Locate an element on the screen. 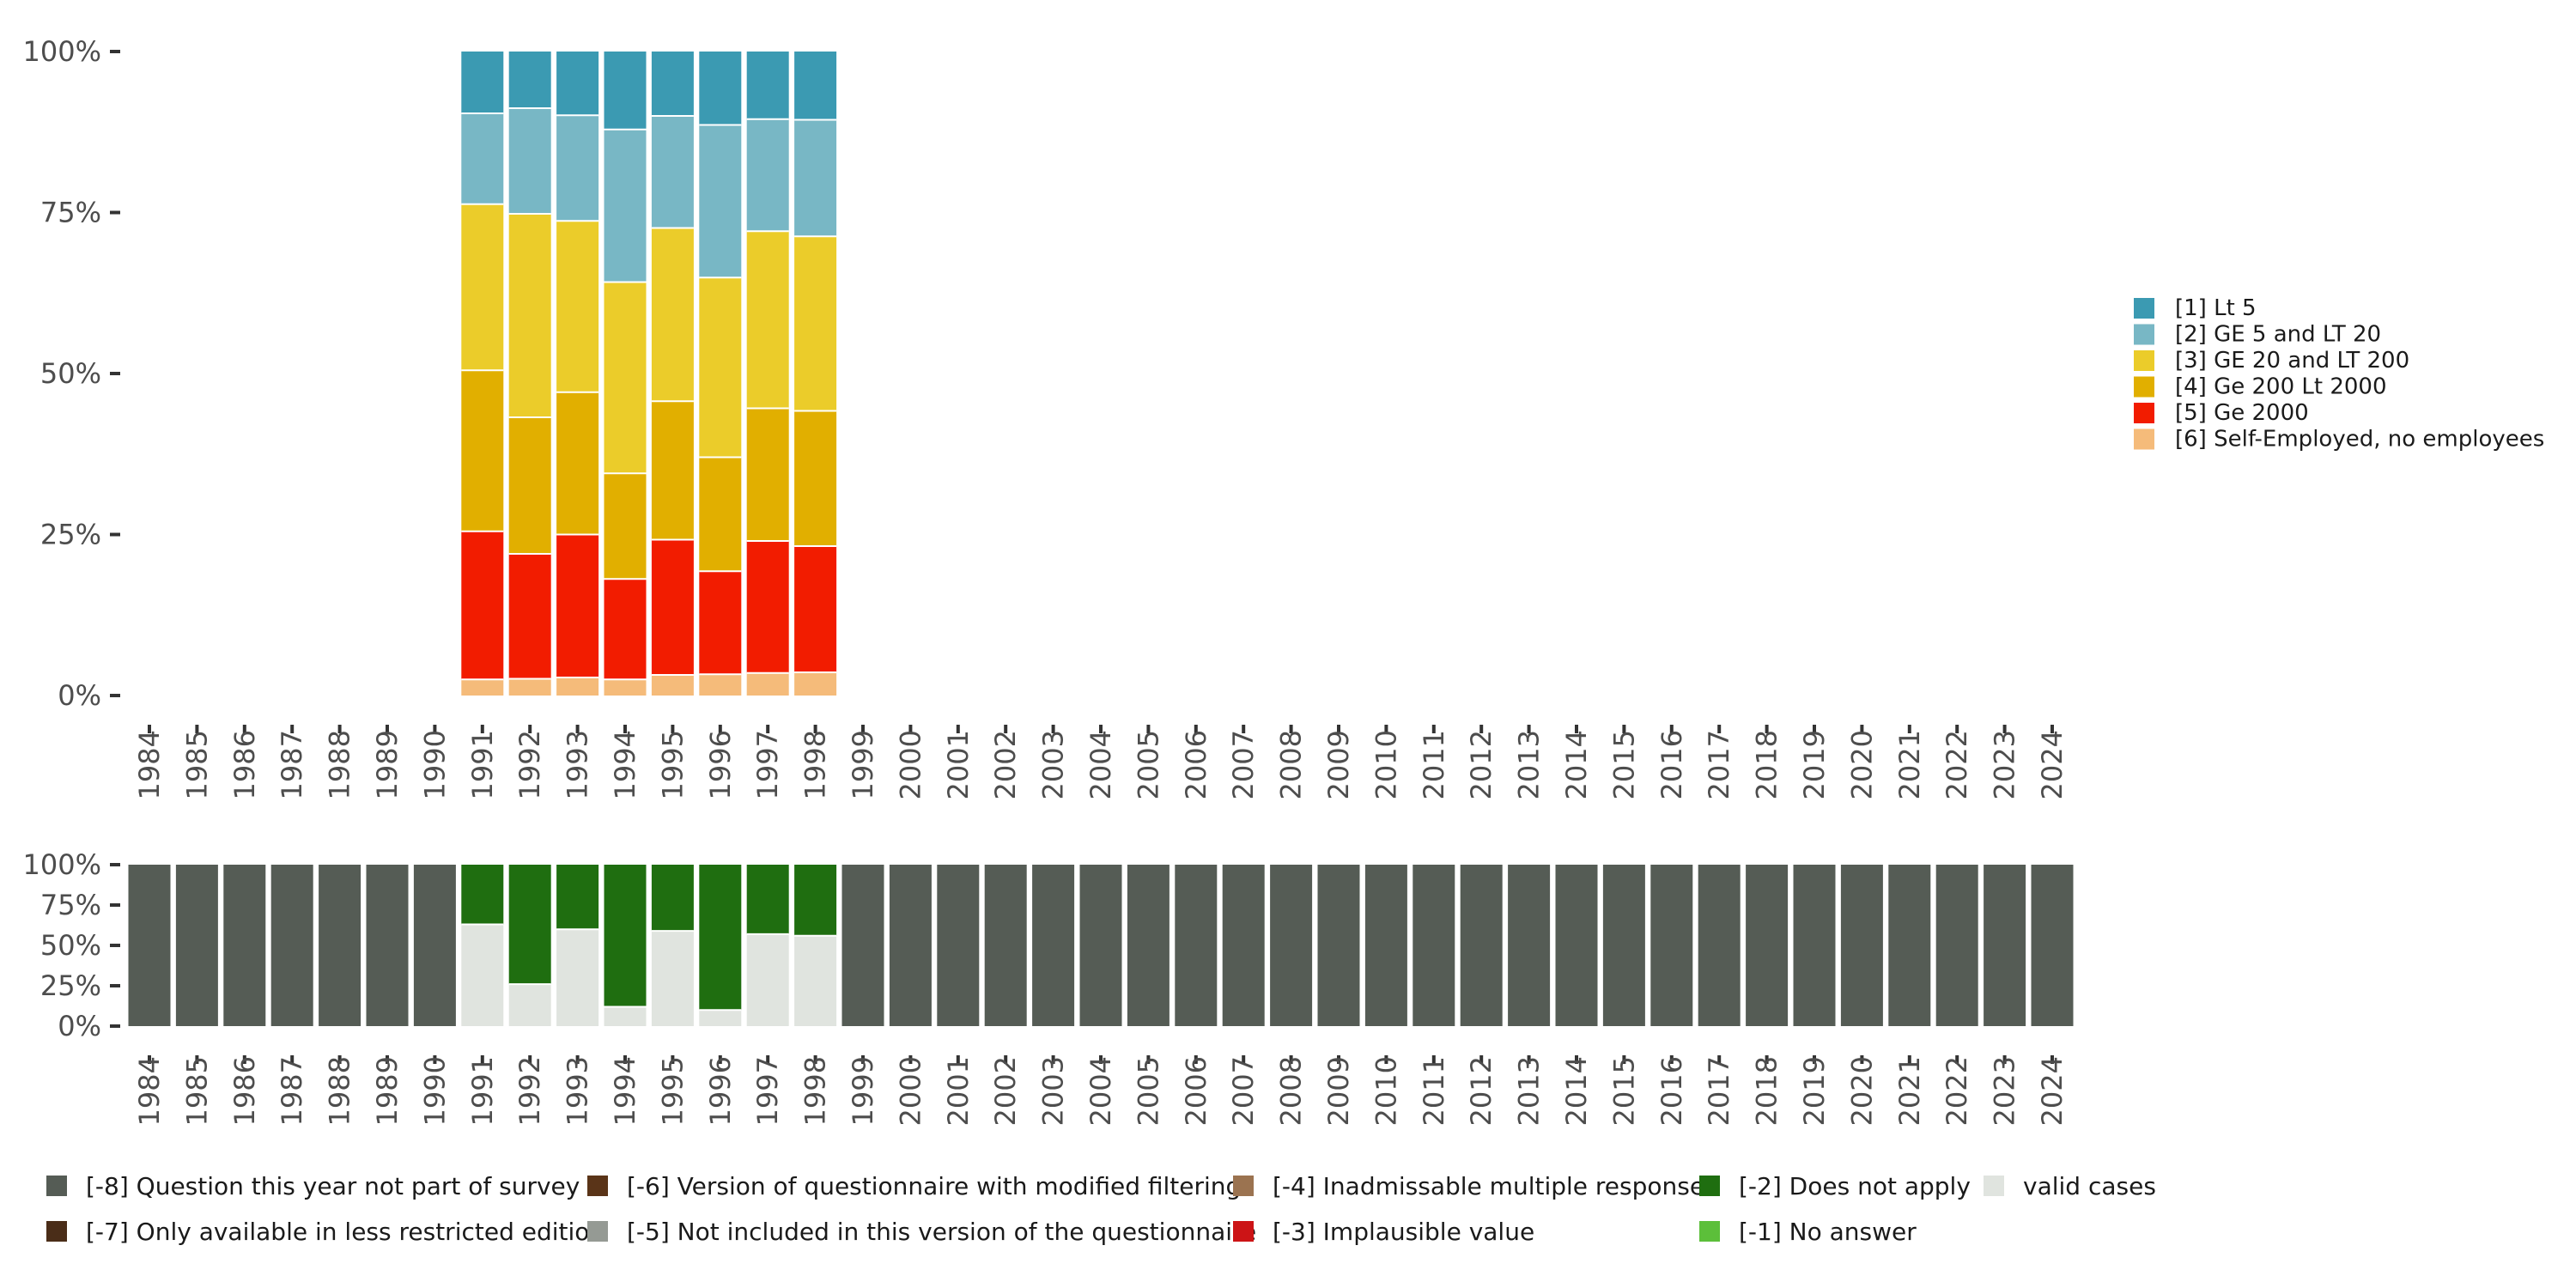 This screenshot has width=2576, height=1288. top-x-tick-label-1990: 1990 is located at coordinates (434, 764).